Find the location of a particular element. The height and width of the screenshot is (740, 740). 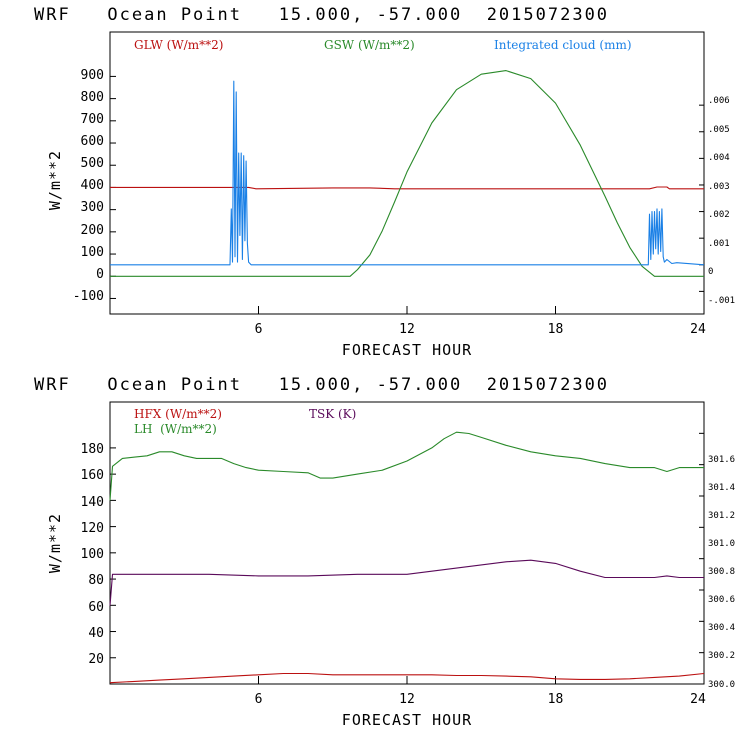

top-ytick-label: -100 is located at coordinates (88, 296).